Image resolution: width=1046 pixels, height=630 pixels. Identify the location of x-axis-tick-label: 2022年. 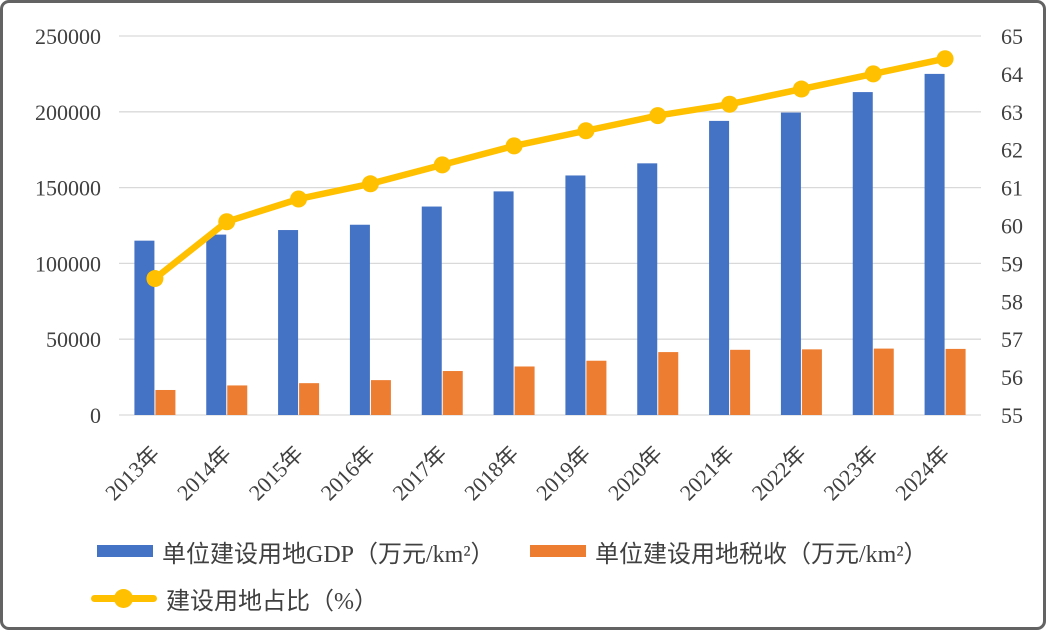
(779, 473).